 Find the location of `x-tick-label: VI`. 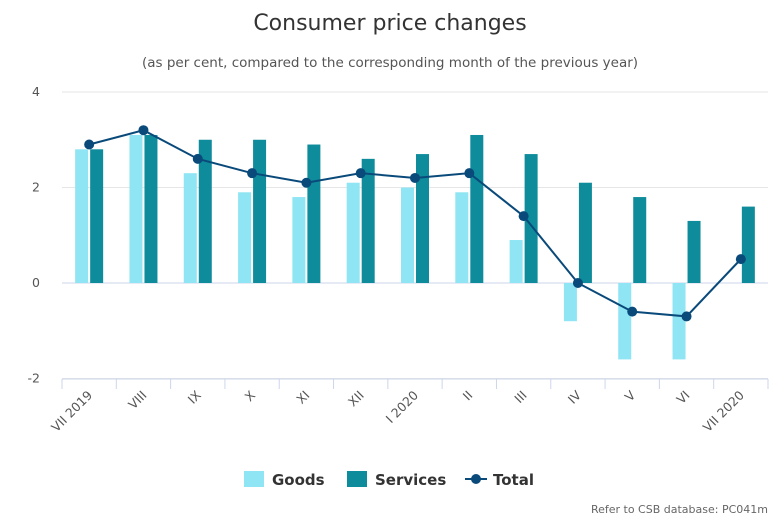

x-tick-label: VI is located at coordinates (682, 397).